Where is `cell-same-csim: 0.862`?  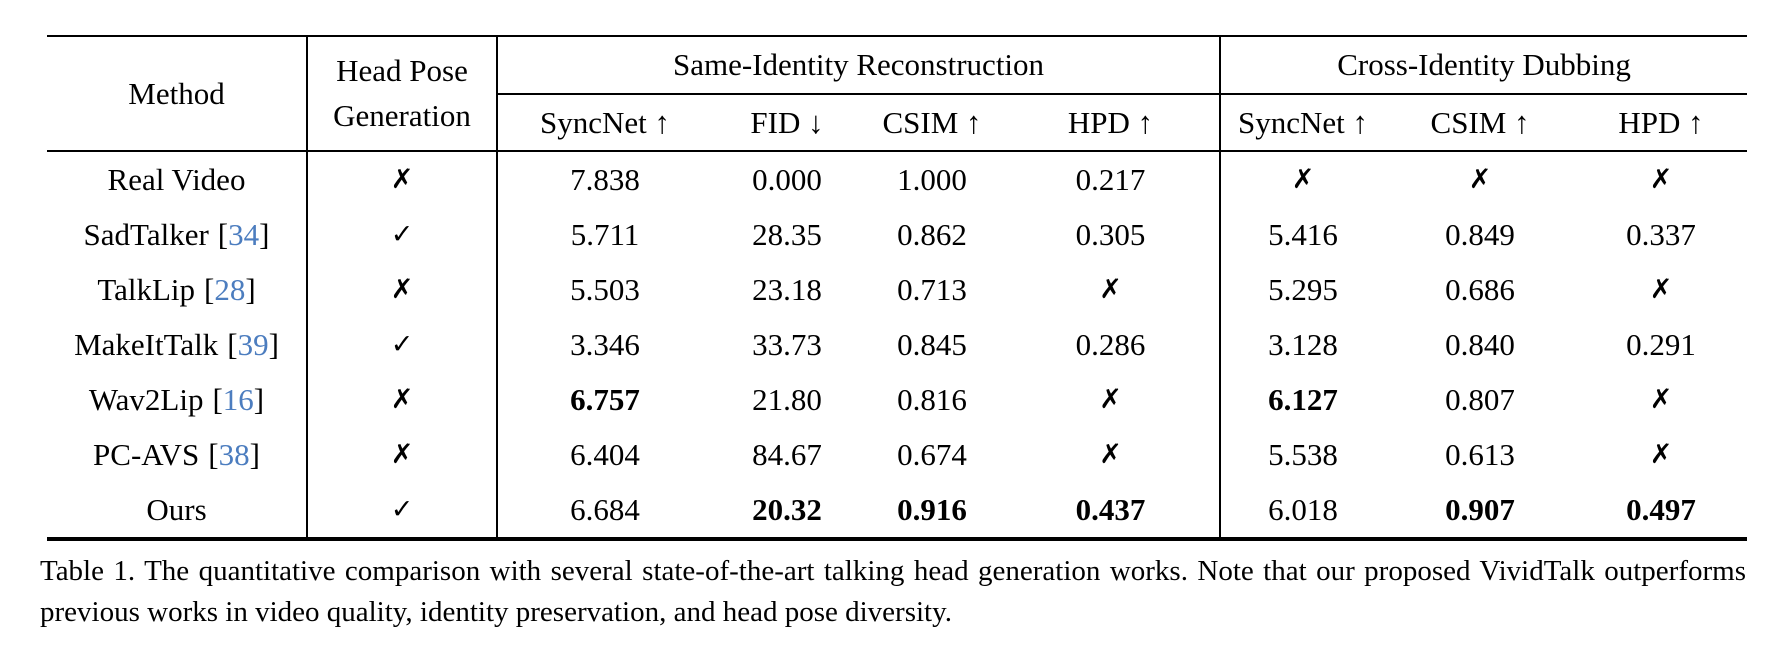 cell-same-csim: 0.862 is located at coordinates (932, 234).